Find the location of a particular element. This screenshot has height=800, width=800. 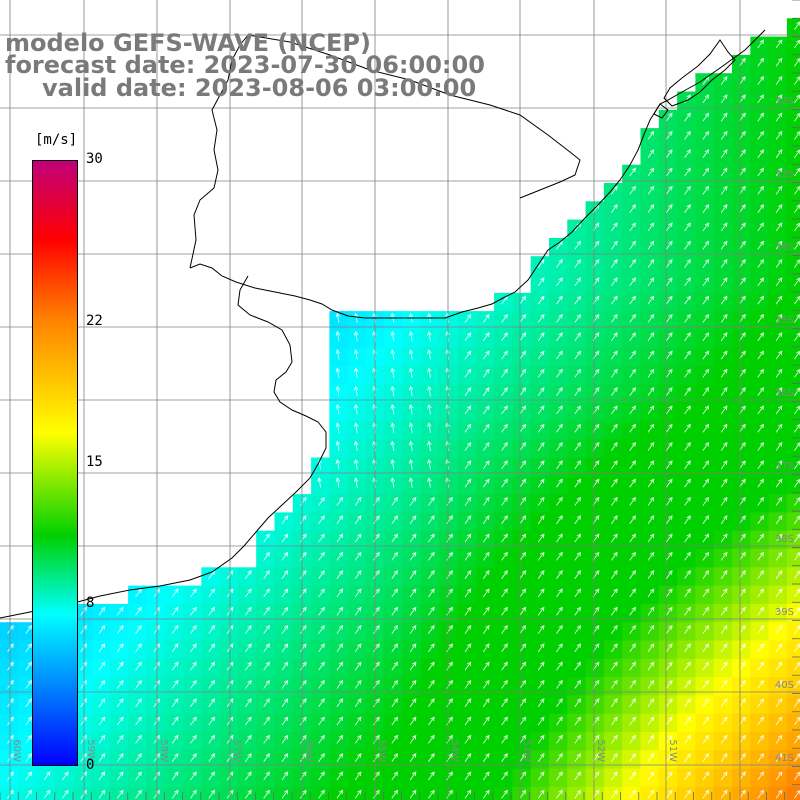

laguna-dos-patos is located at coordinates (699, 73).